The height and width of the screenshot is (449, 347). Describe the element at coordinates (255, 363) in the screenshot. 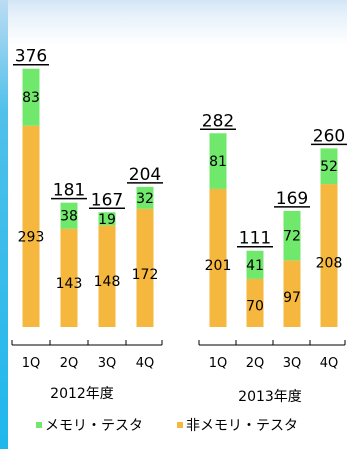

I see `tick-label-6: 2Q` at that location.